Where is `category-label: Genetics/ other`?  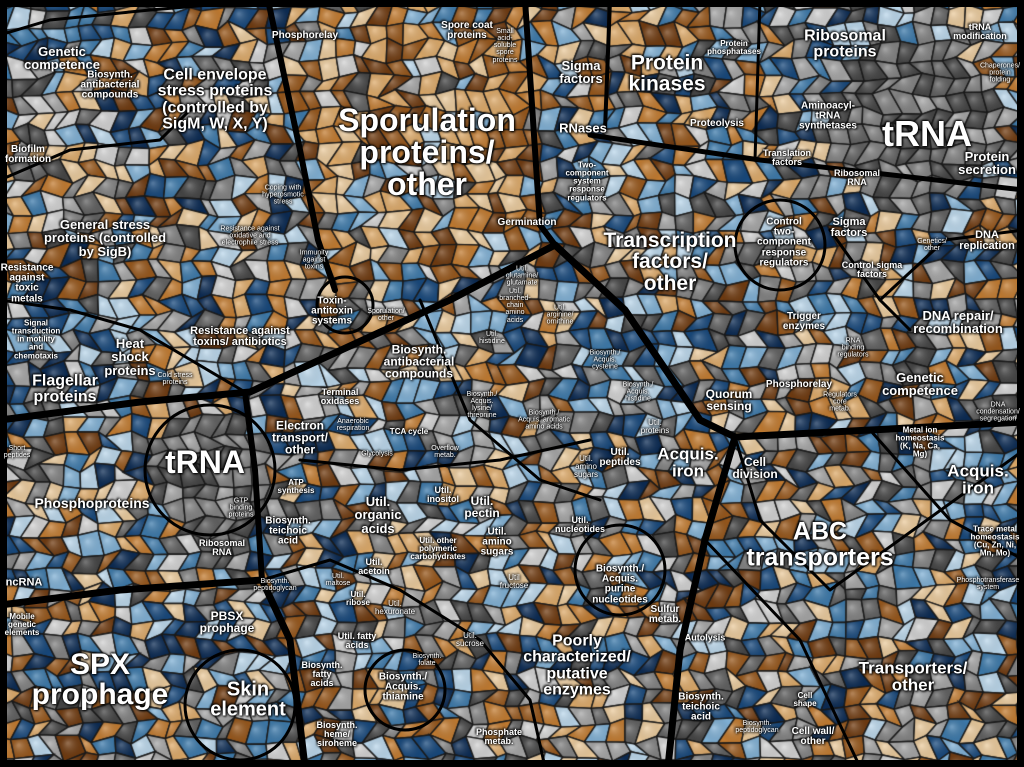 category-label: Genetics/ other is located at coordinates (932, 244).